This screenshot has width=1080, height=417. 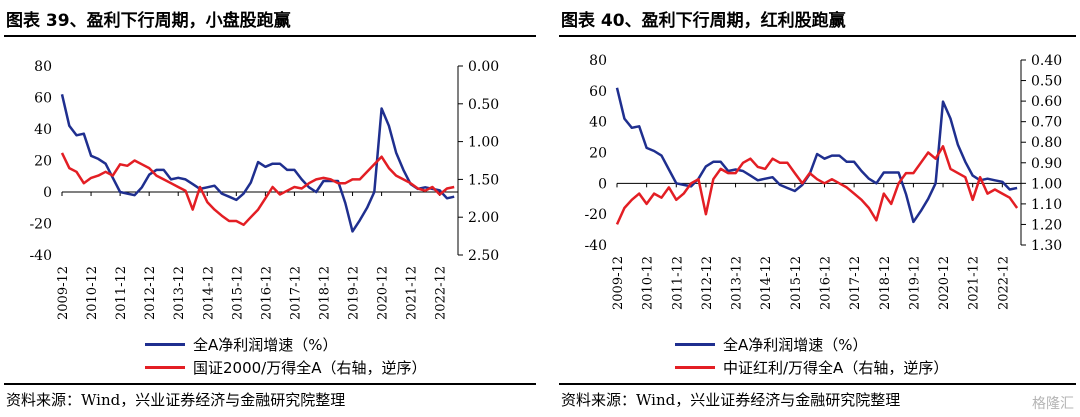 I want to click on legend-item-red: 中证红利/万得全A（右轴，逆序）, so click(x=811, y=367).